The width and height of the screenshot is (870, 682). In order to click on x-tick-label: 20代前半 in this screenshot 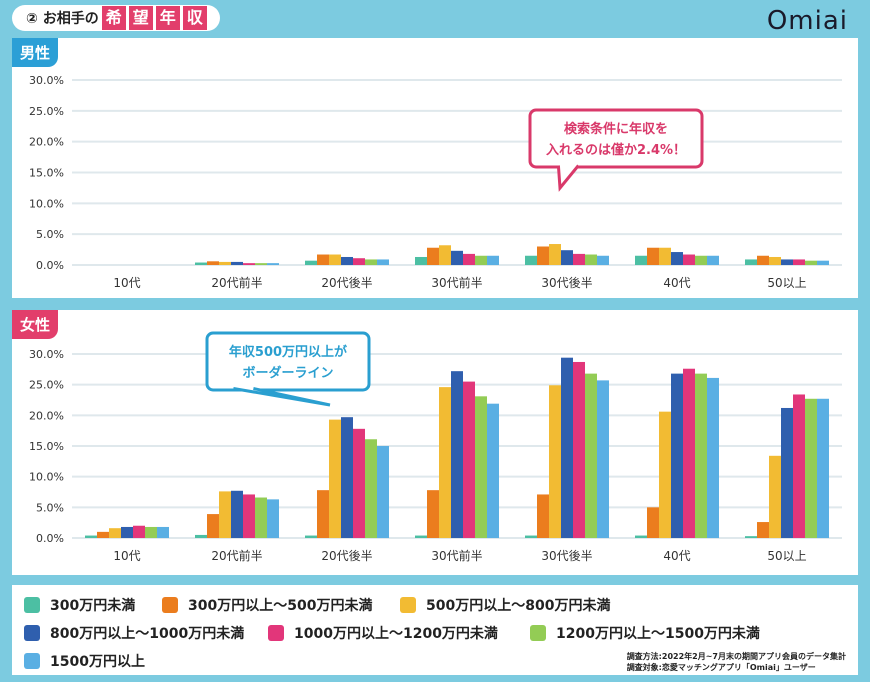, I will do `click(236, 555)`.